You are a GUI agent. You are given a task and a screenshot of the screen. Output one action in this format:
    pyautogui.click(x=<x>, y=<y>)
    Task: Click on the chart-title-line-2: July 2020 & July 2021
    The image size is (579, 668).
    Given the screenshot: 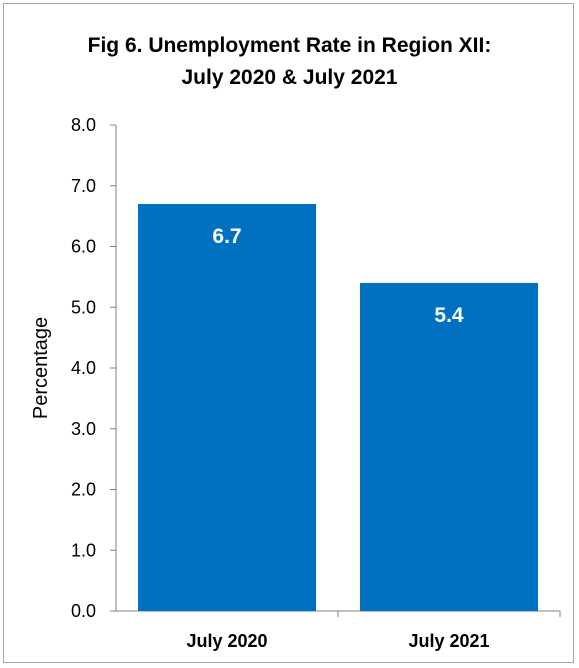 What is the action you would take?
    pyautogui.click(x=289, y=77)
    